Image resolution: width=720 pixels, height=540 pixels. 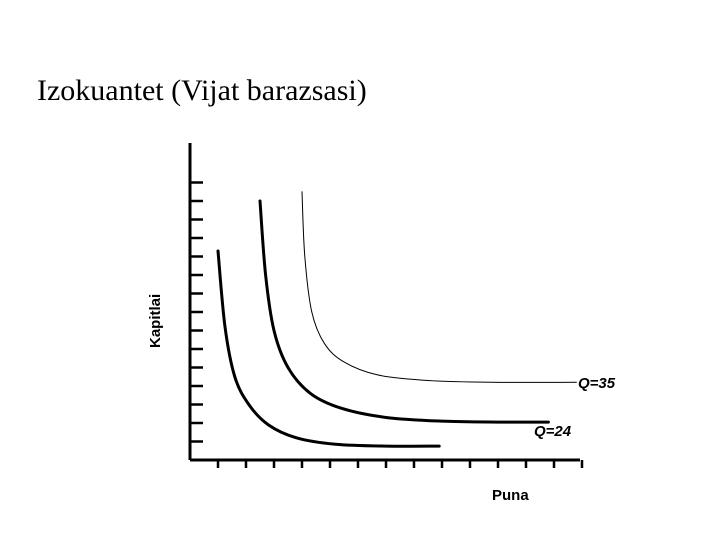 What do you see at coordinates (553, 431) in the screenshot?
I see `curve-label-q24: Q=24` at bounding box center [553, 431].